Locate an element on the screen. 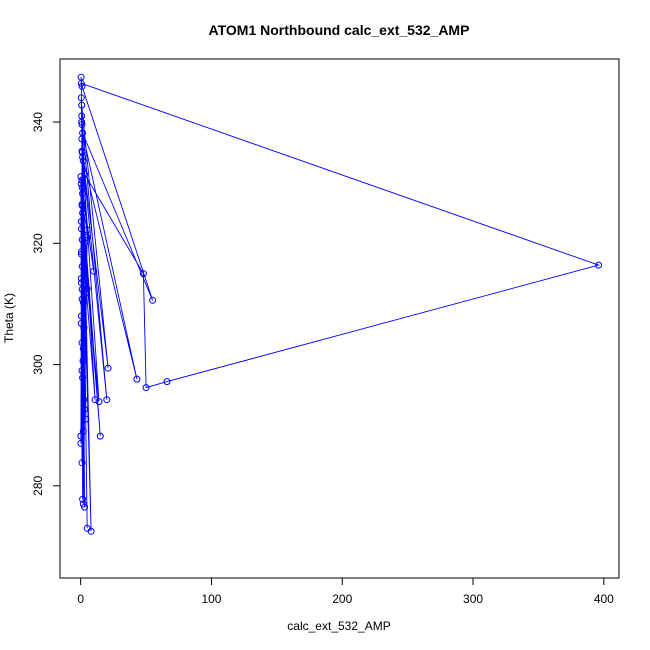 This screenshot has height=650, width=650. y-axis: 280 300 320 340 is located at coordinates (46, 304).